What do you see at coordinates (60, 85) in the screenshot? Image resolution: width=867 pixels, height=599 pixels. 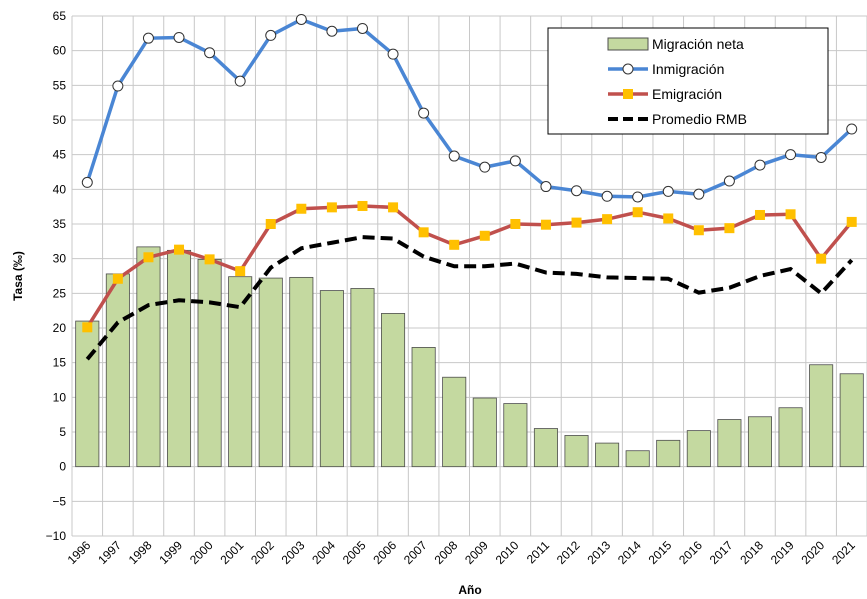 I see `y-tick-label: 55` at bounding box center [60, 85].